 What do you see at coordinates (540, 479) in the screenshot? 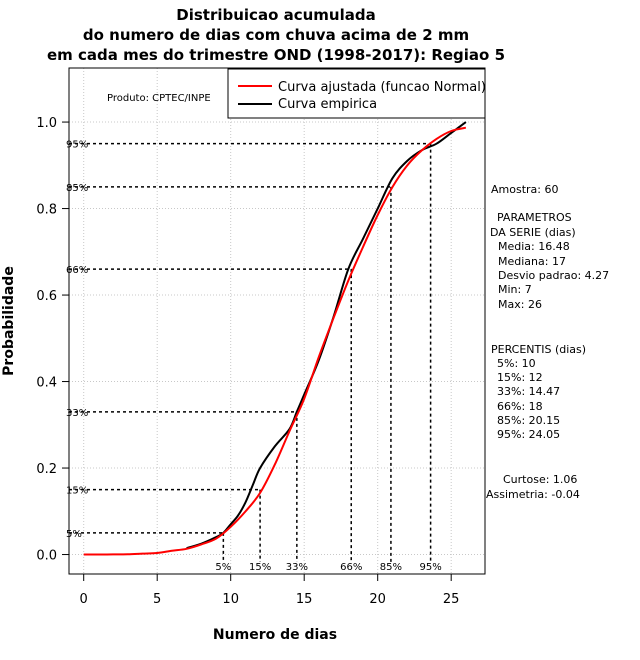
I see `stat-curtose: Curtose: 1.06` at bounding box center [540, 479].